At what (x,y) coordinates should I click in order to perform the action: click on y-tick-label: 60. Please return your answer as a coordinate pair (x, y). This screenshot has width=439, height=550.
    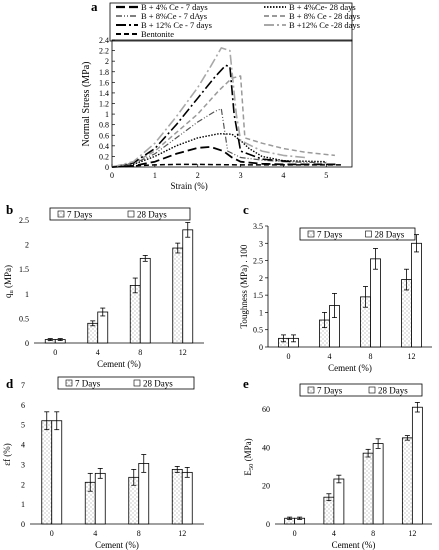
    Looking at the image, I should click on (266, 409).